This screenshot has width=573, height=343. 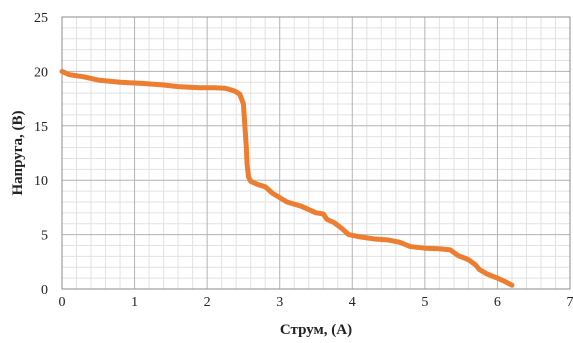 I want to click on x-tick-label: 4, so click(x=352, y=302).